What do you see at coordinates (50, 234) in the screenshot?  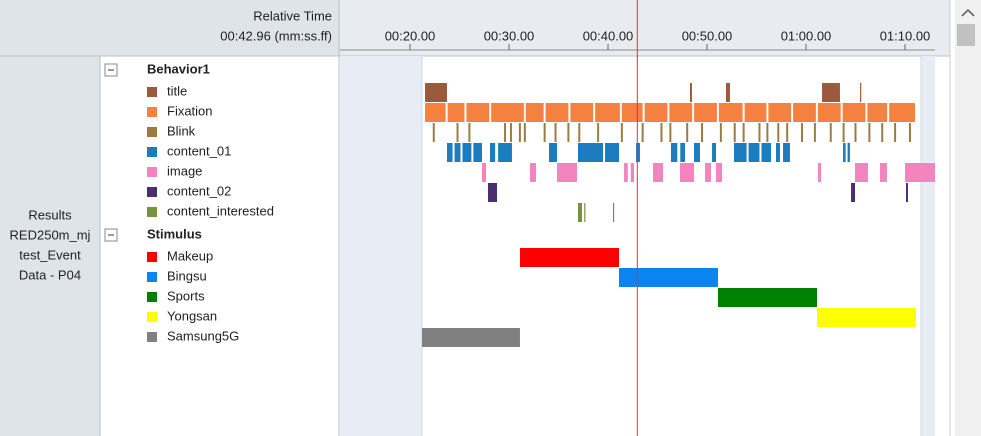 I see `source-line: RED250m_mj` at bounding box center [50, 234].